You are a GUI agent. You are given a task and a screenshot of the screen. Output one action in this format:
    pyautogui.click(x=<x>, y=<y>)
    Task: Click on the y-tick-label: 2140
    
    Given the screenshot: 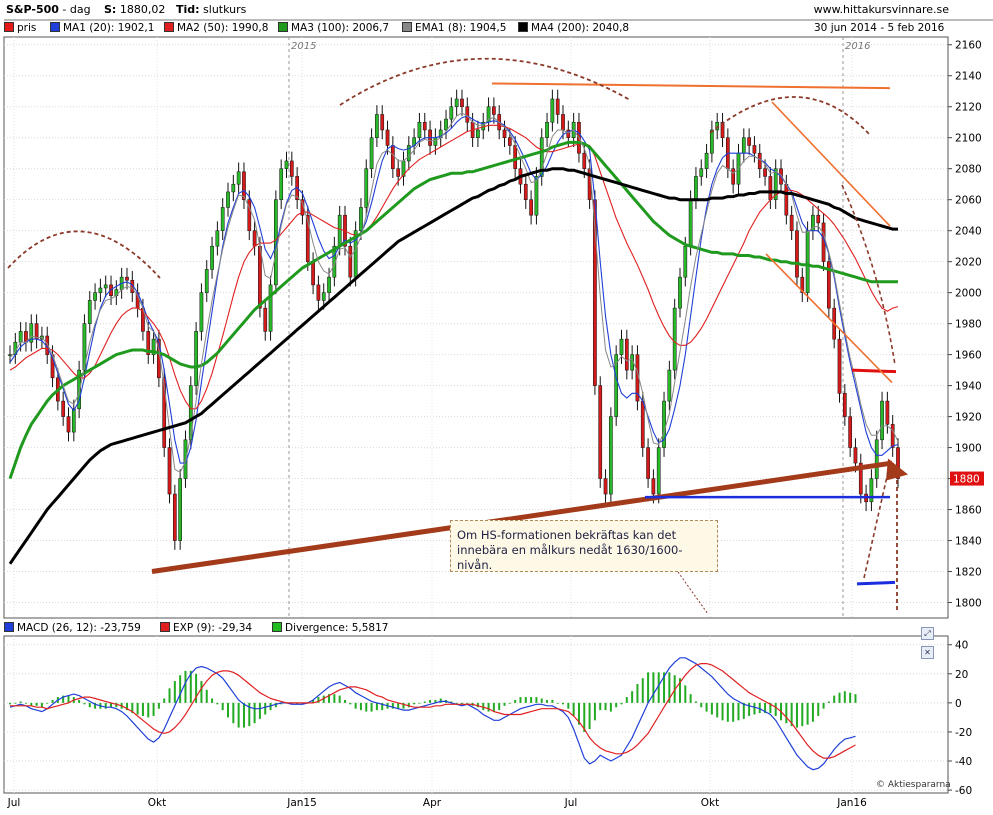 What is the action you would take?
    pyautogui.click(x=968, y=77)
    